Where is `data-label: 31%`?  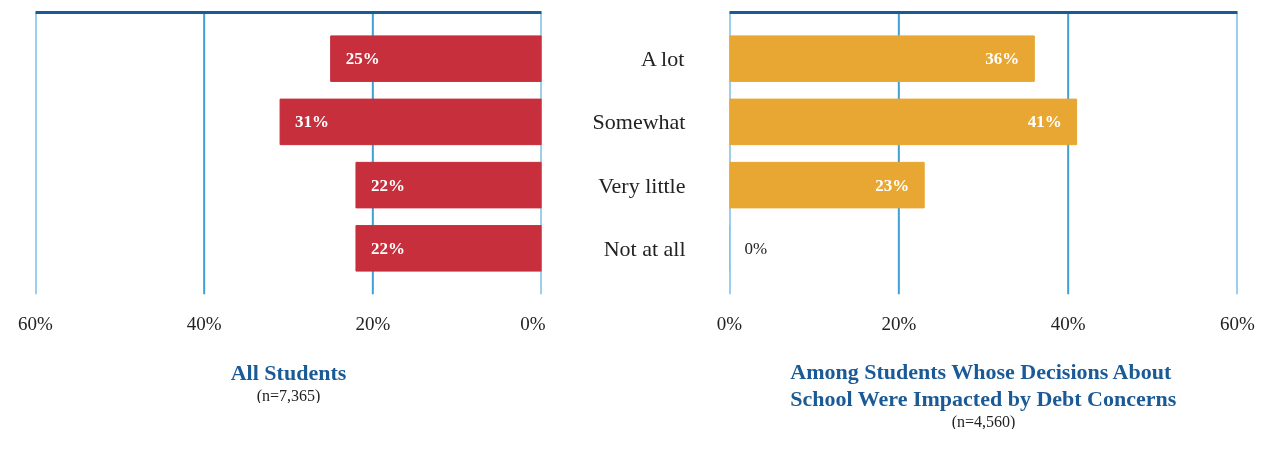
data-label: 31% is located at coordinates (312, 122).